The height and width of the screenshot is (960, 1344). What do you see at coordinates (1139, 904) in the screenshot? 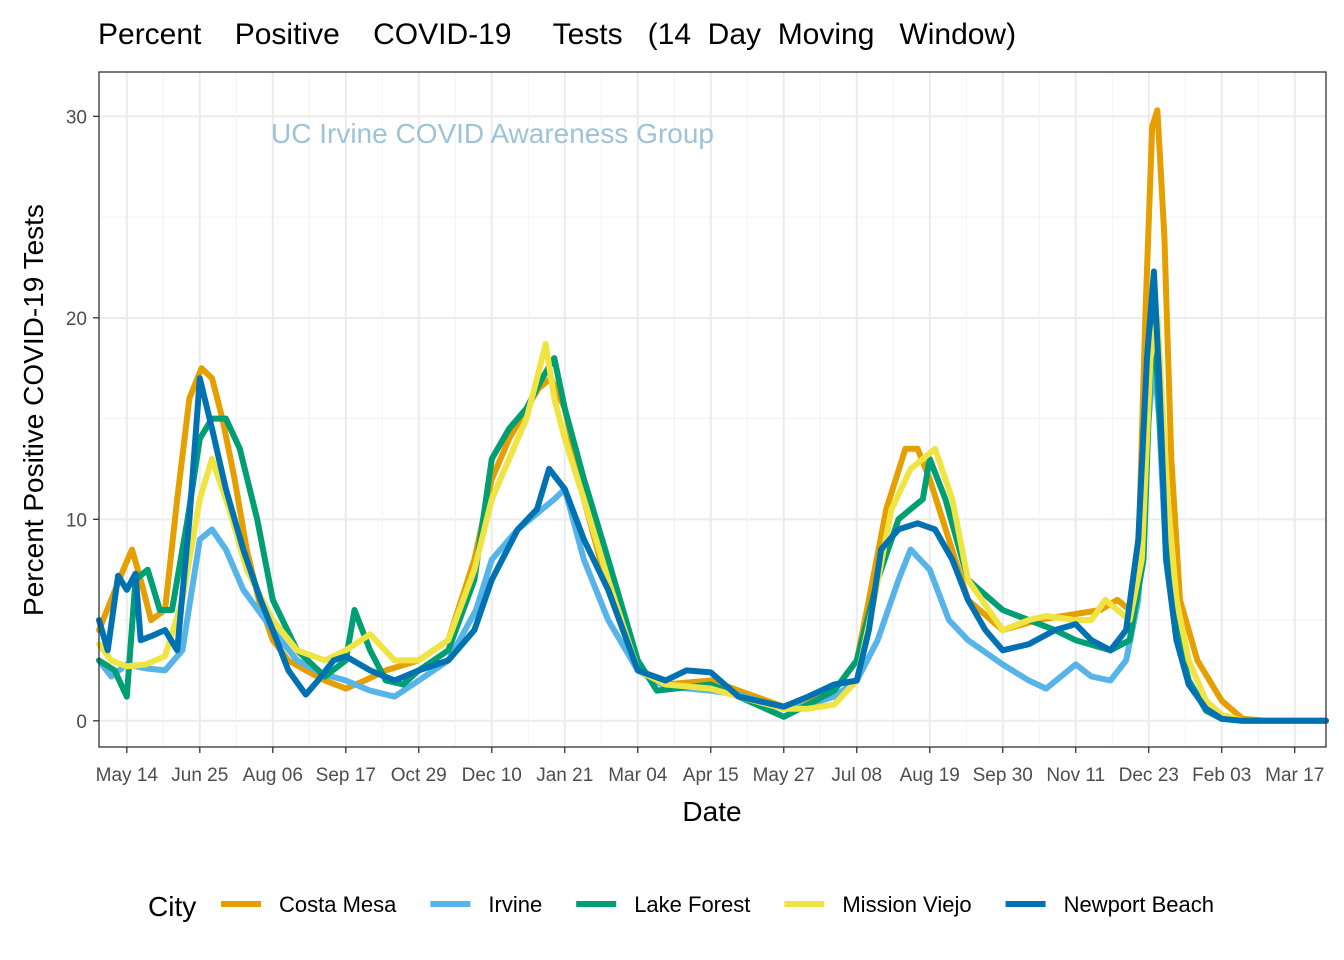
I see `legend-label: Newport Beach` at bounding box center [1139, 904].